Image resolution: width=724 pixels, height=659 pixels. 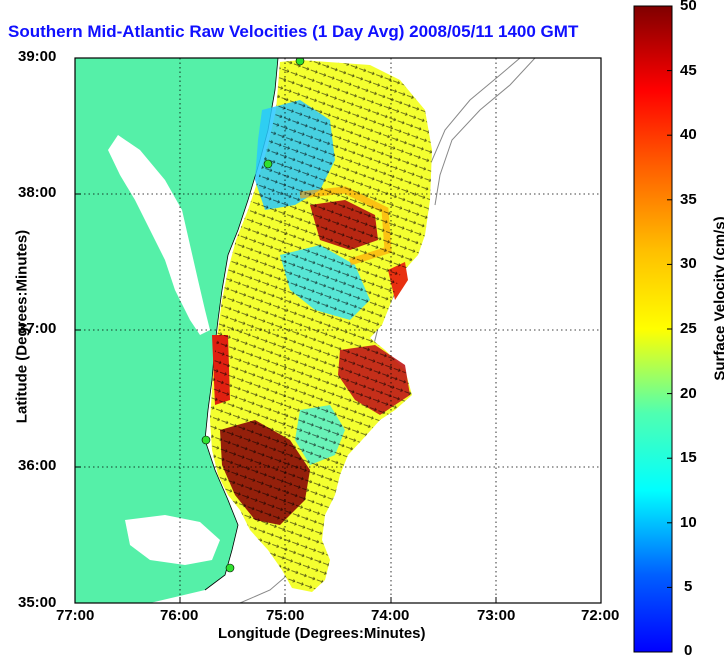 I want to click on y-tick-label: 37:00, so click(x=37, y=328).